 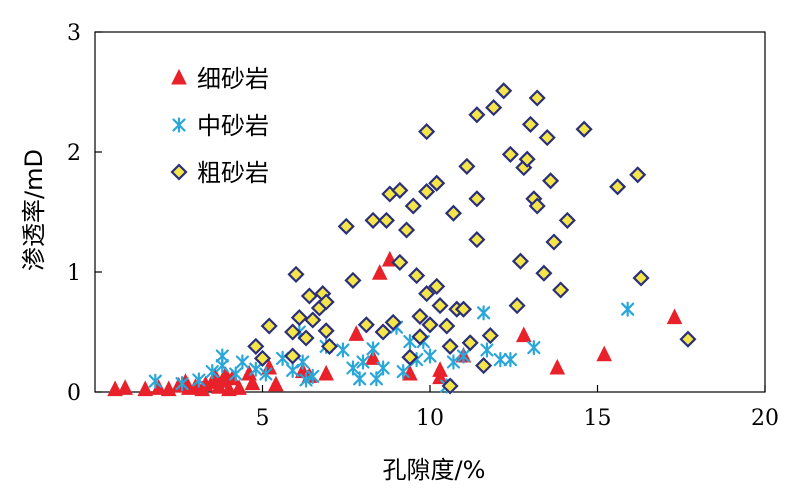 What do you see at coordinates (765, 418) in the screenshot?
I see `x-tick-label: 20` at bounding box center [765, 418].